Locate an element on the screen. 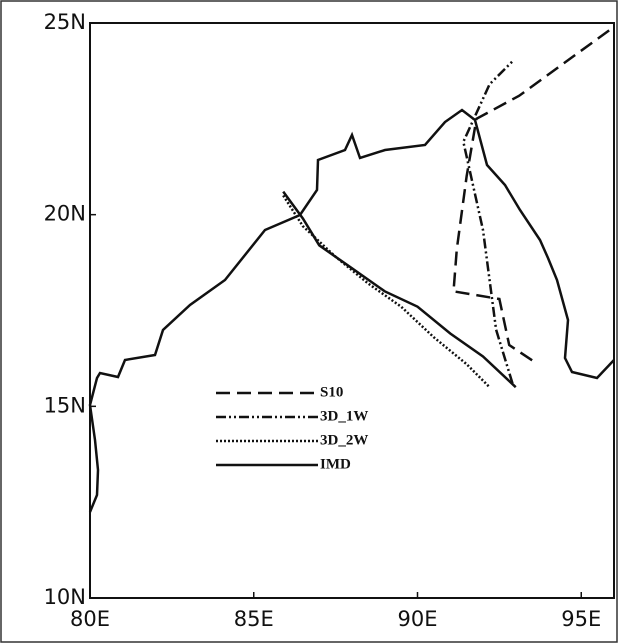 The height and width of the screenshot is (643, 618). x-tick-label: 90E is located at coordinates (418, 619).